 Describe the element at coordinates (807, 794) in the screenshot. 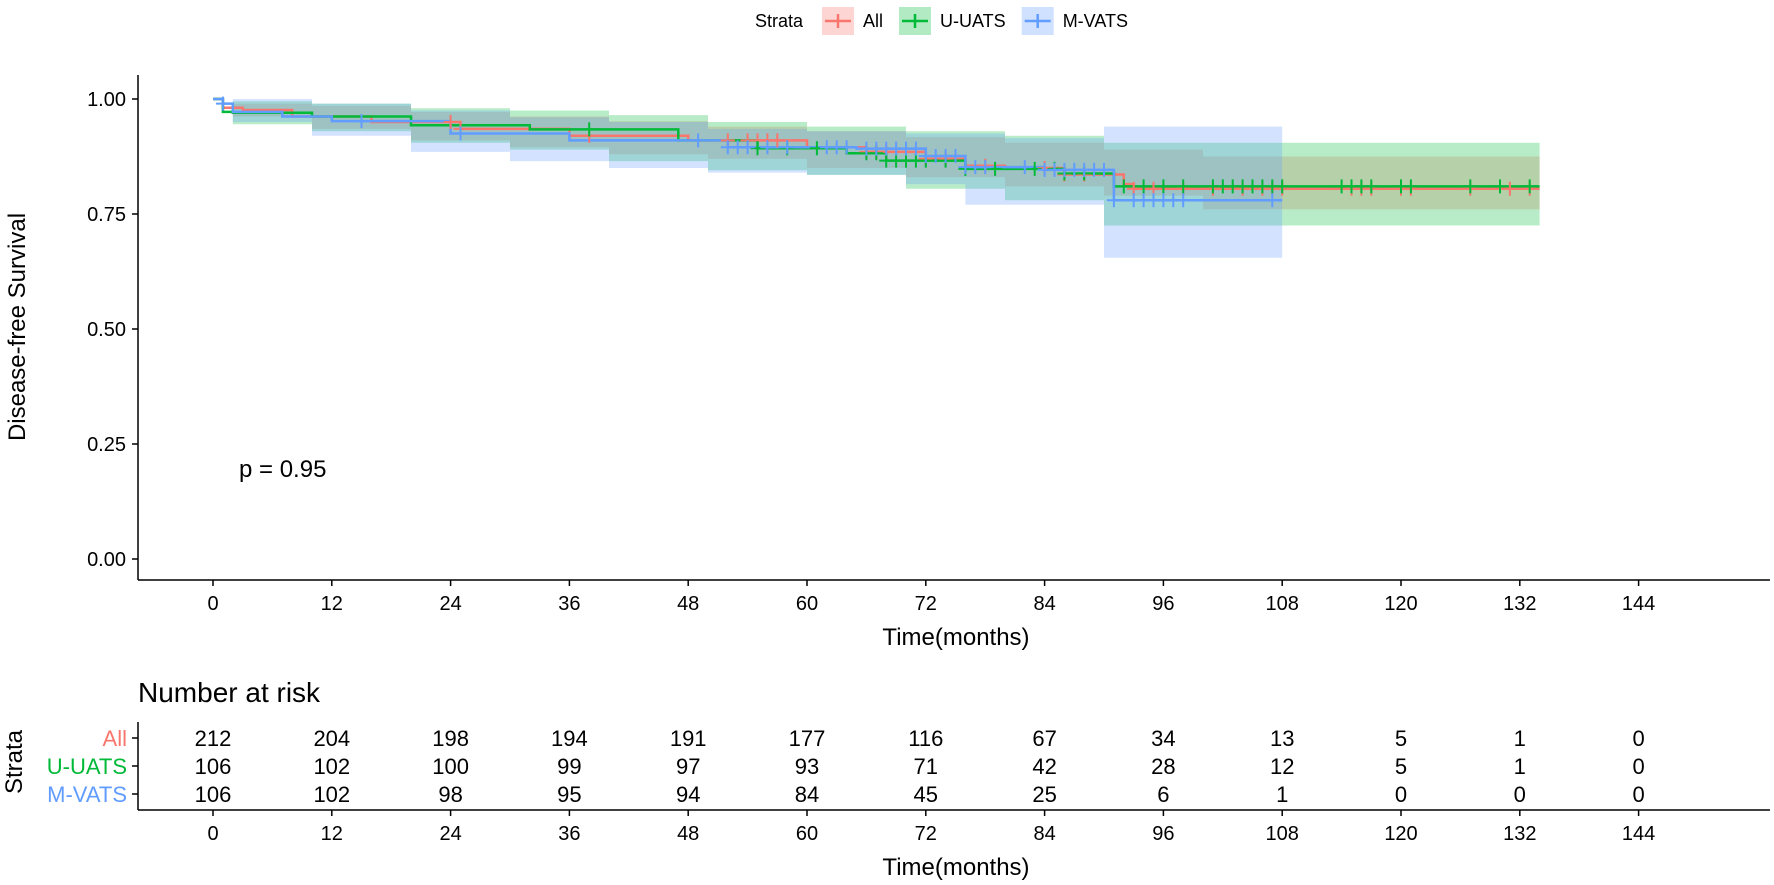

I see `risk-value: 84` at that location.